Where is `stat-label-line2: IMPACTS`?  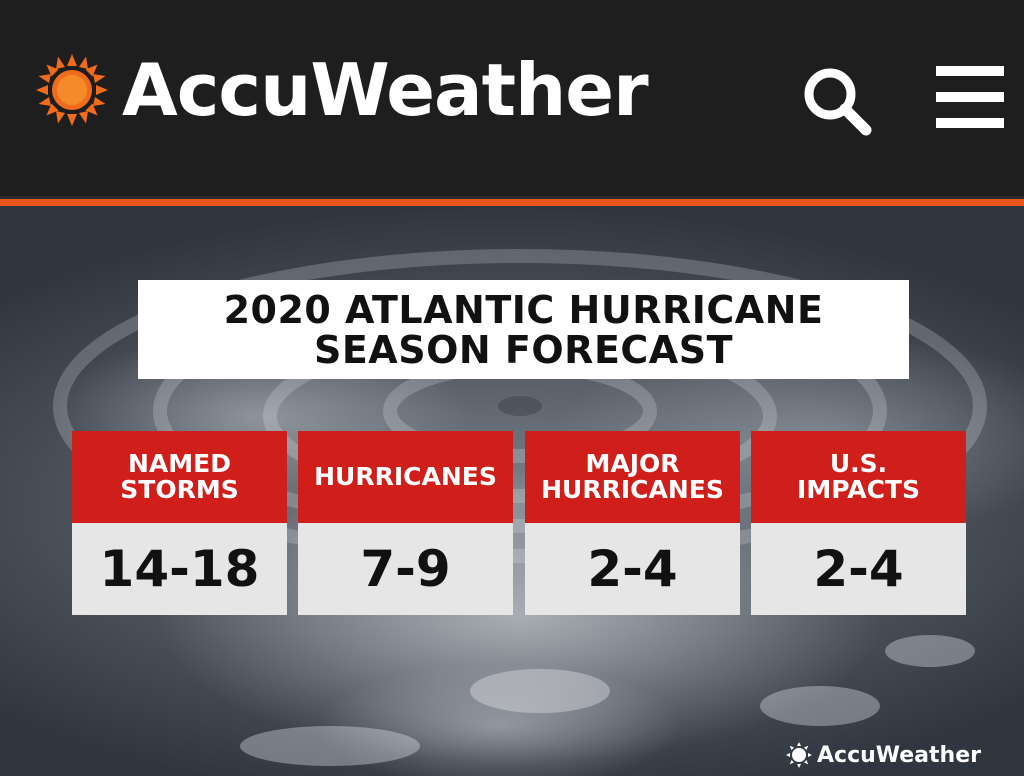 stat-label-line2: IMPACTS is located at coordinates (858, 489).